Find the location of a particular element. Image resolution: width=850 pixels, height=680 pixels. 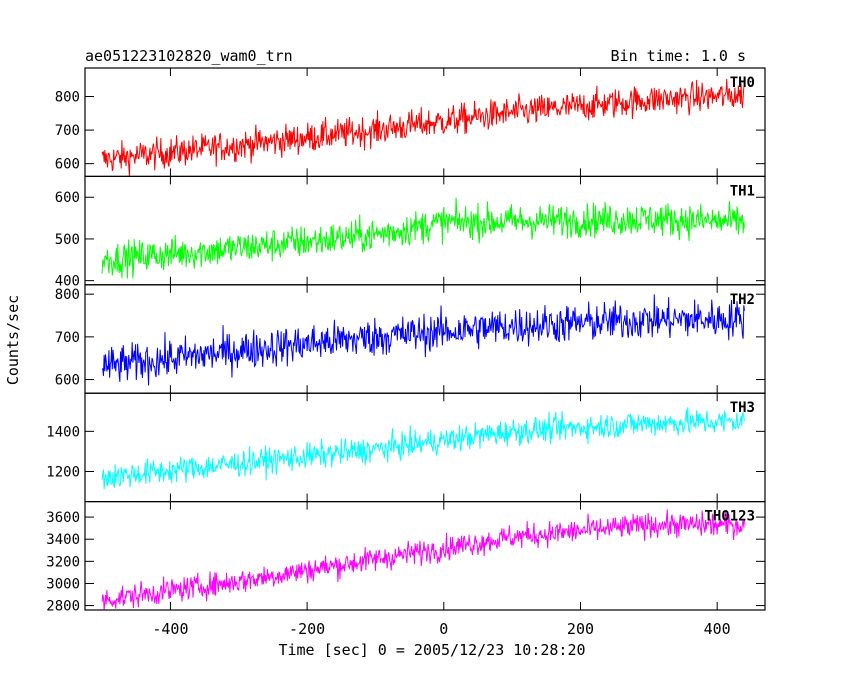

y-tick-label: 3000 is located at coordinates (63, 584).